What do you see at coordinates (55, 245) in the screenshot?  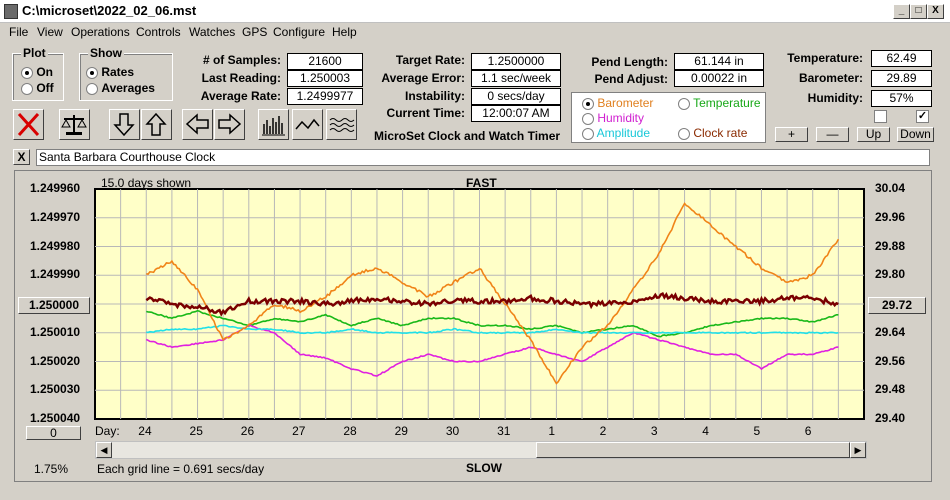 I see `left-tick-label: 1.249980` at bounding box center [55, 245].